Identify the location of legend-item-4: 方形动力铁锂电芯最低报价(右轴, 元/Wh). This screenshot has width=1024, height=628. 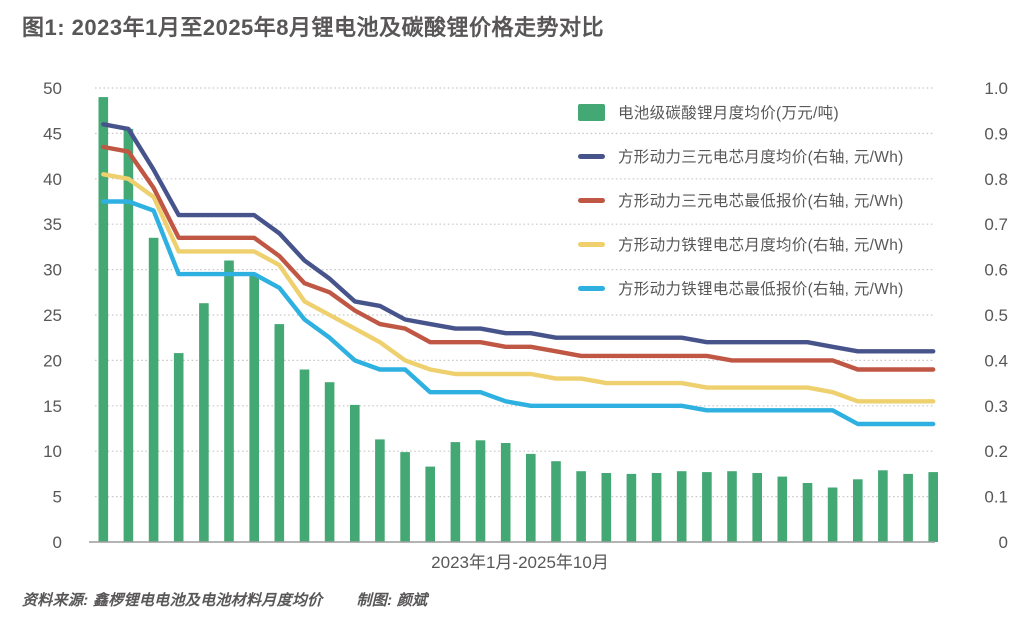
(741, 288).